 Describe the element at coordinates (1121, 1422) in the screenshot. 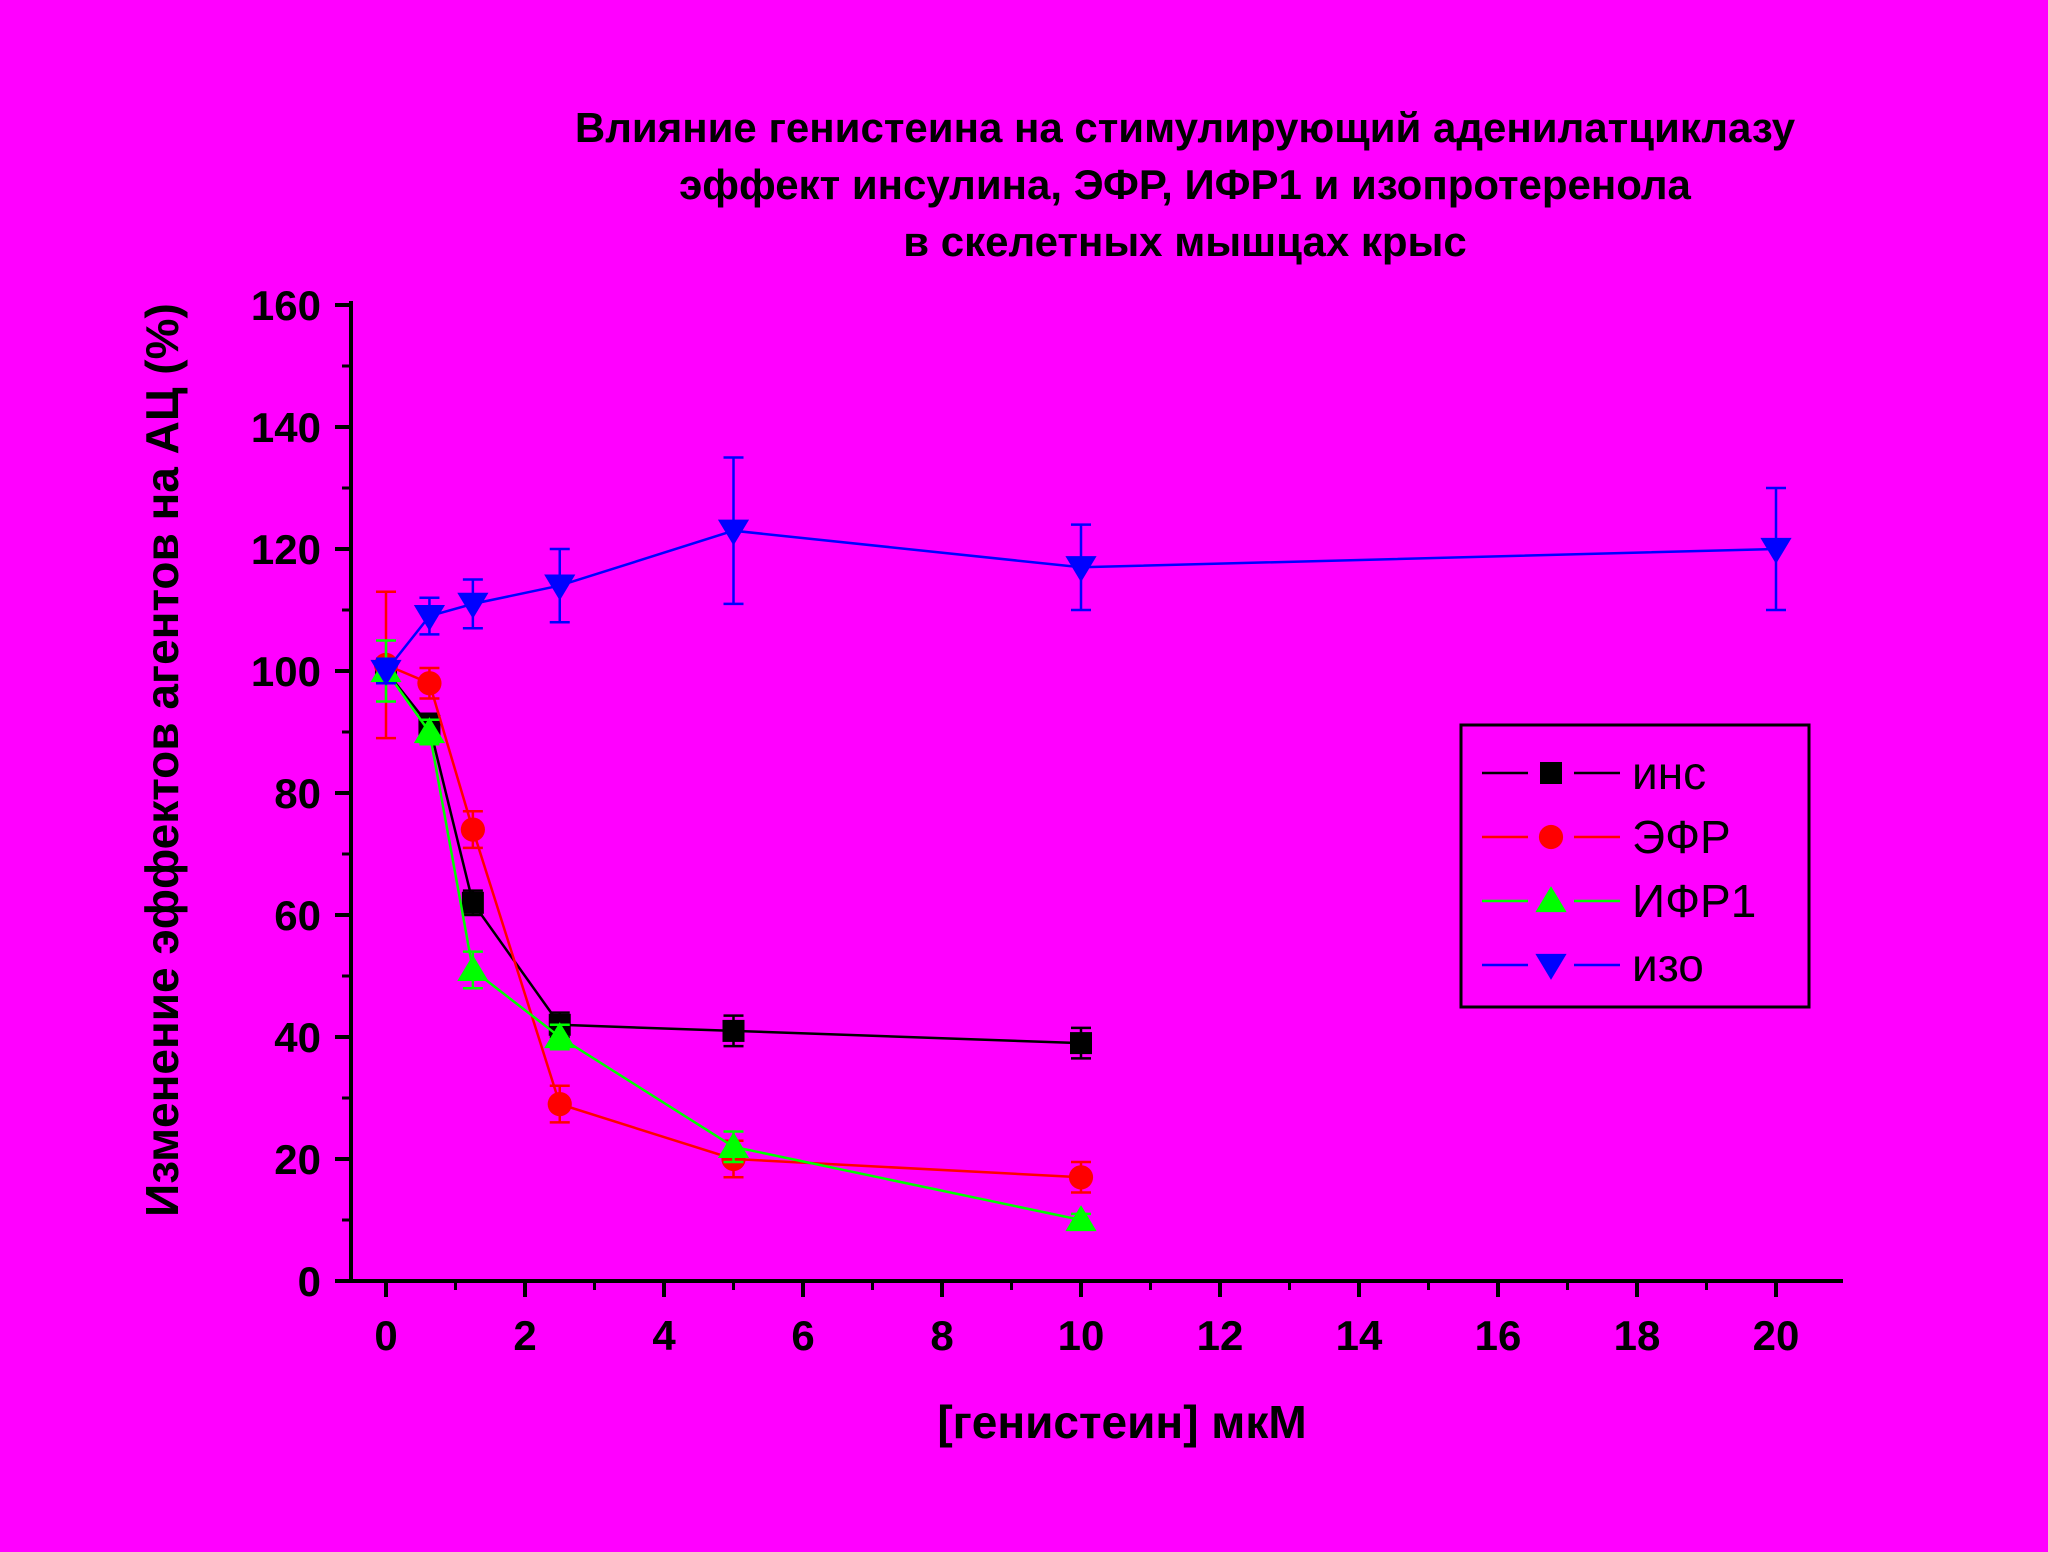

I see `x-axis-label: [генистеин] мкМ` at that location.